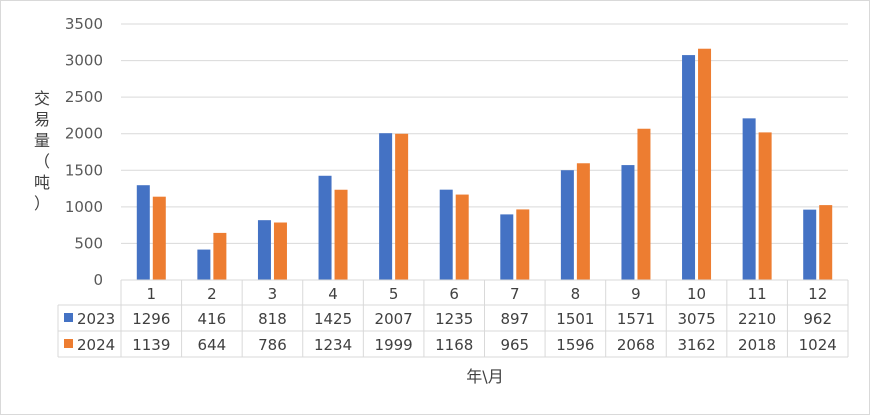 Image resolution: width=870 pixels, height=416 pixels. I want to click on data-value: 1501, so click(575, 319).